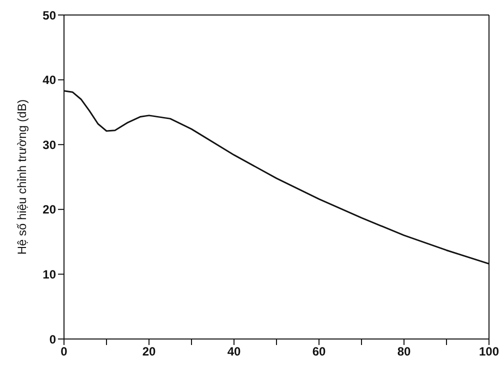 Image resolution: width=502 pixels, height=365 pixels. I want to click on x-tick-label: 0, so click(64, 351).